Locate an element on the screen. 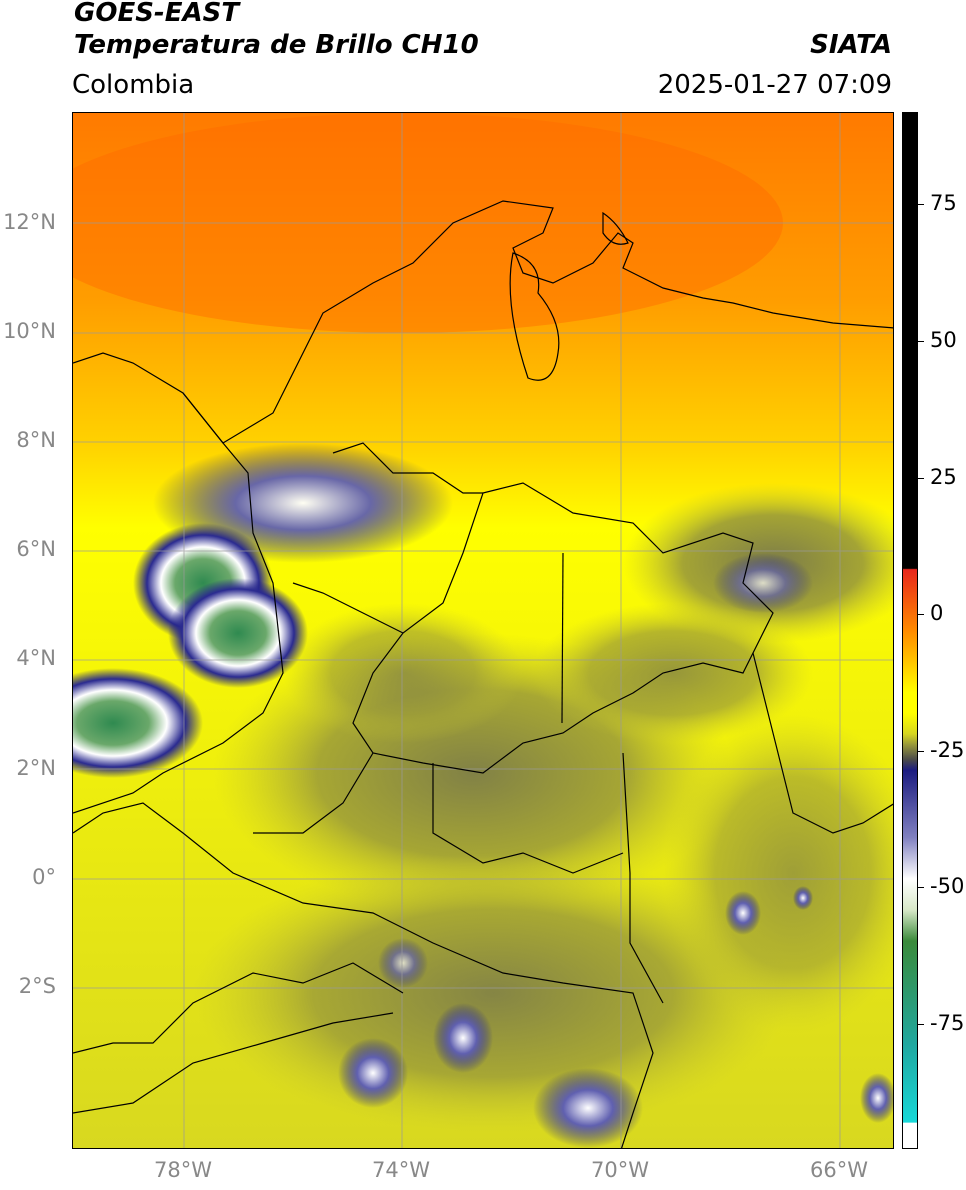 This screenshot has width=966, height=1190. lon-label-70w: 70°W is located at coordinates (620, 1170).